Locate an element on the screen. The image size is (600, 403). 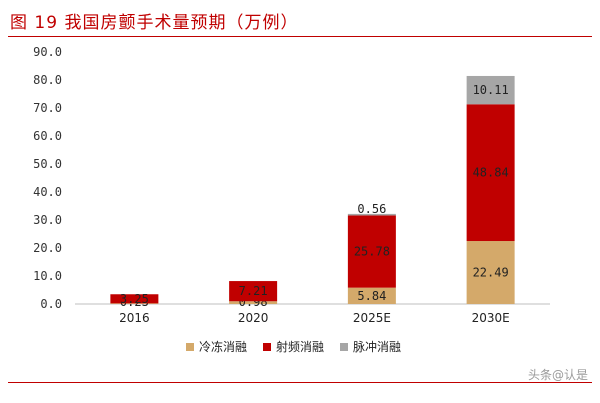
x-tick-label: 2030E is located at coordinates (491, 318).